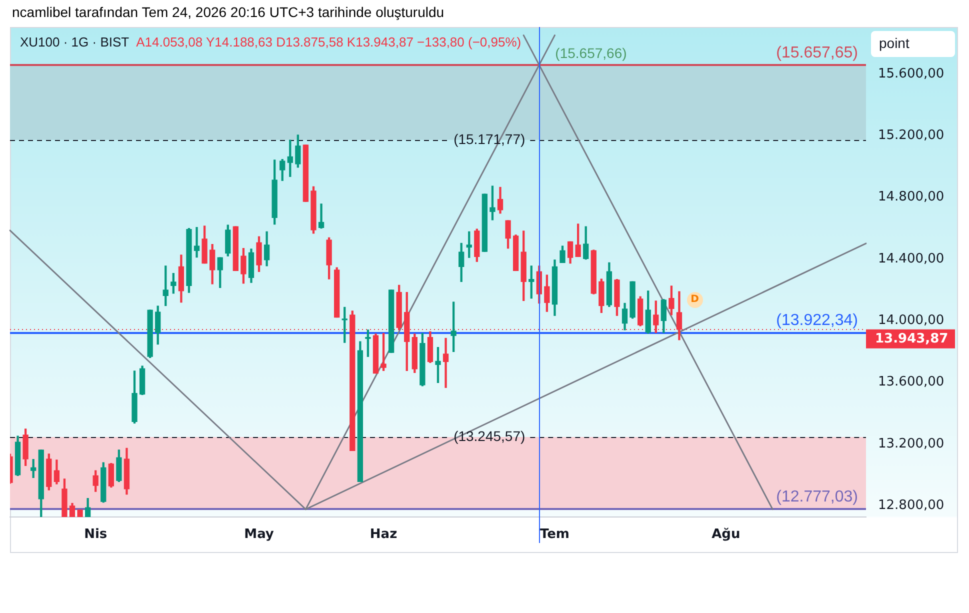 Image resolution: width=969 pixels, height=613 pixels. What do you see at coordinates (817, 497) in the screenshot?
I see `ref-line-label: (12.777,03)` at bounding box center [817, 497].